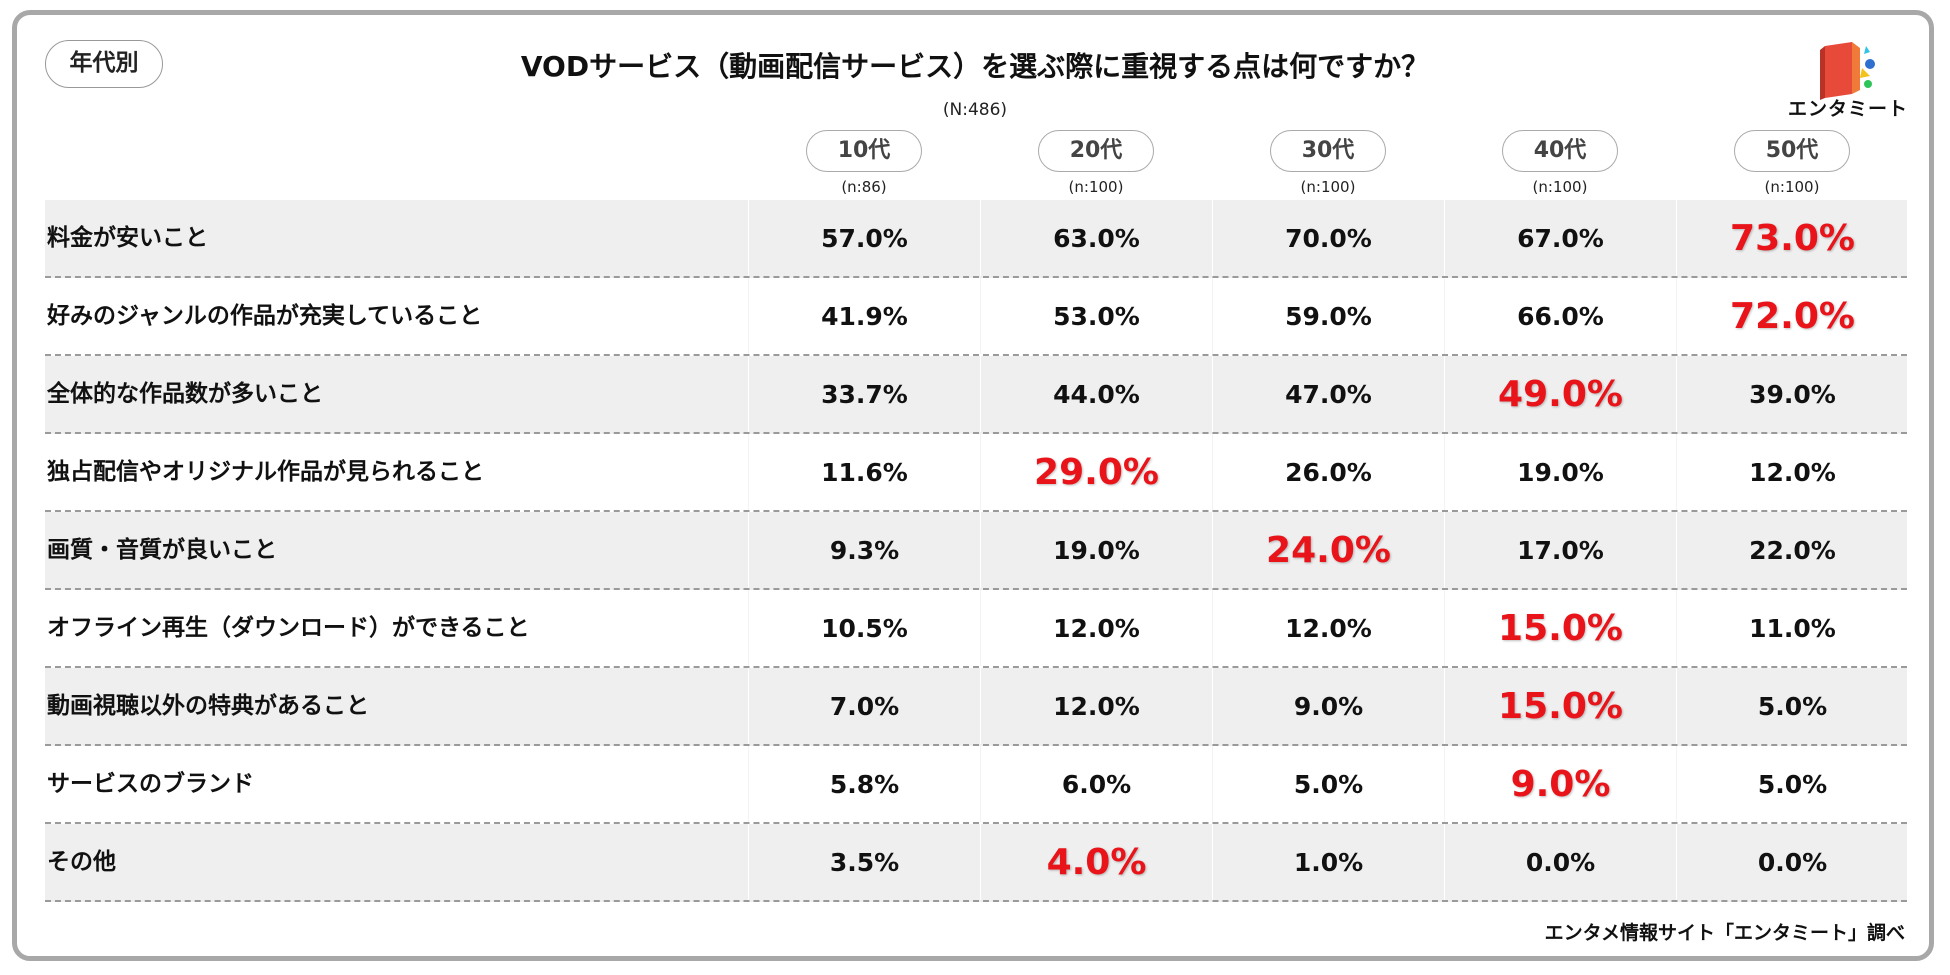 This screenshot has width=1950, height=975. What do you see at coordinates (864, 316) in the screenshot?
I see `value-cell: 41.9%` at bounding box center [864, 316].